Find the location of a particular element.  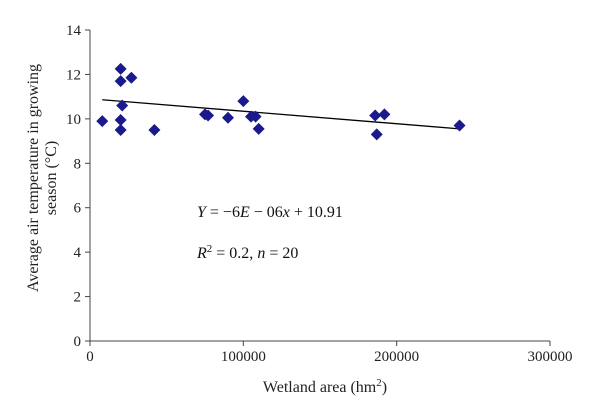

y-tick-label: 0 is located at coordinates (78, 342).